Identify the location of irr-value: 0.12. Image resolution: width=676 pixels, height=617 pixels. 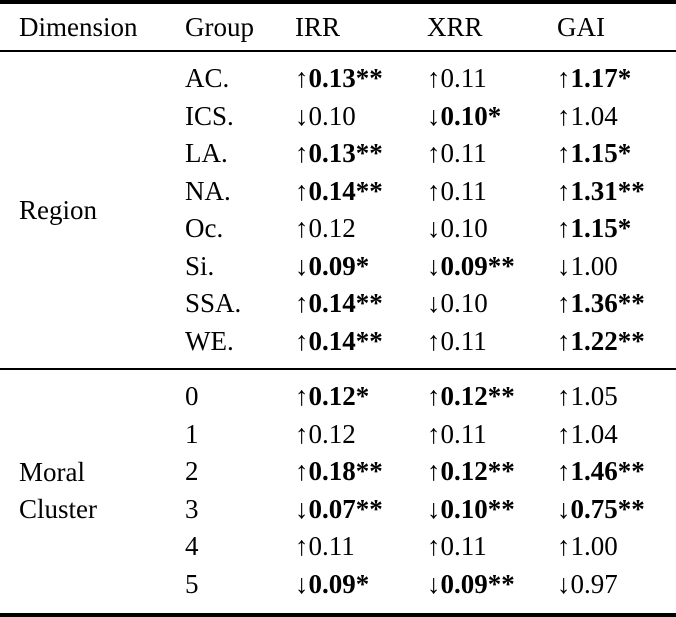
(332, 228).